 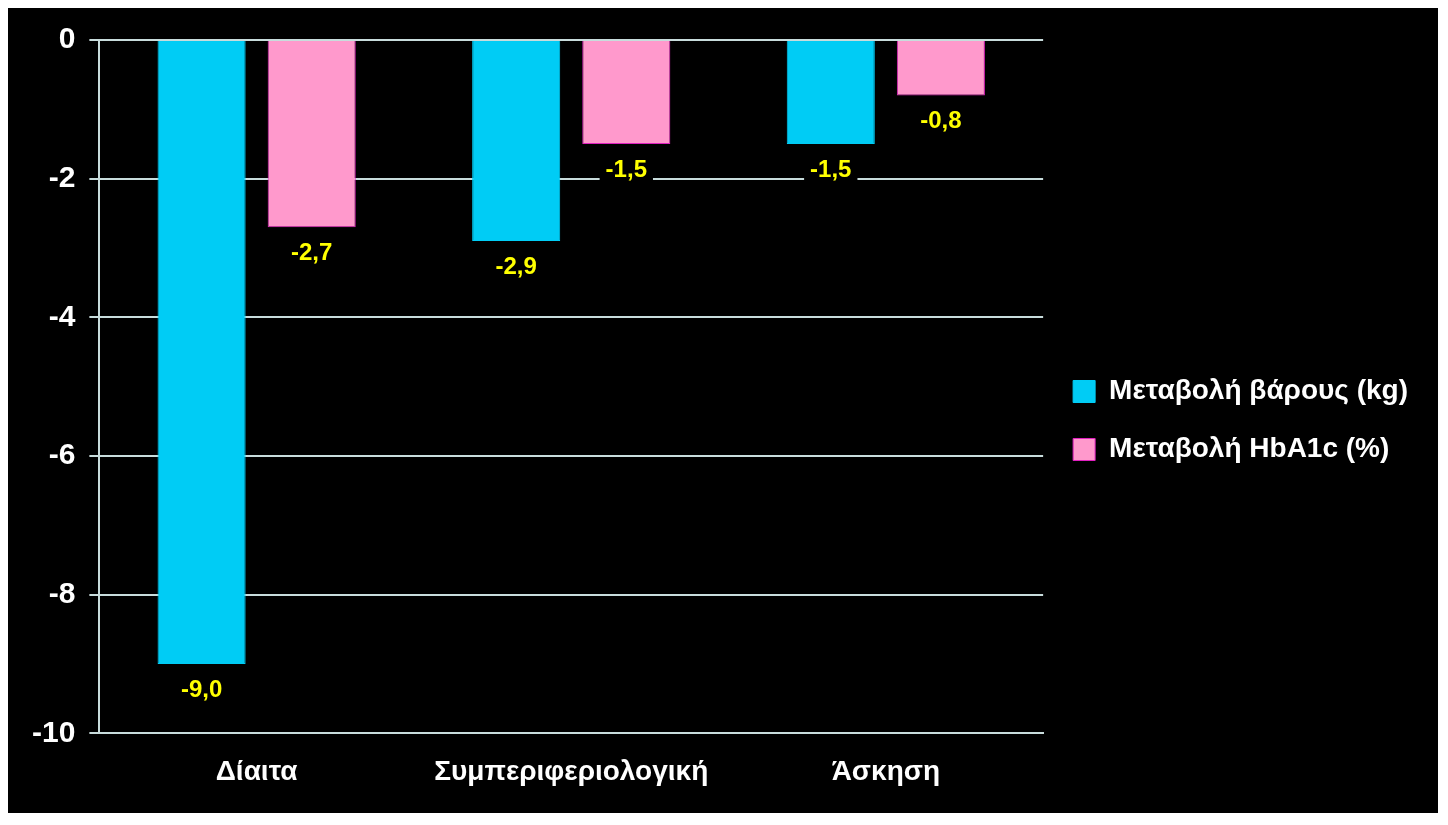 I want to click on y-tick-label: -6, so click(x=62, y=454).